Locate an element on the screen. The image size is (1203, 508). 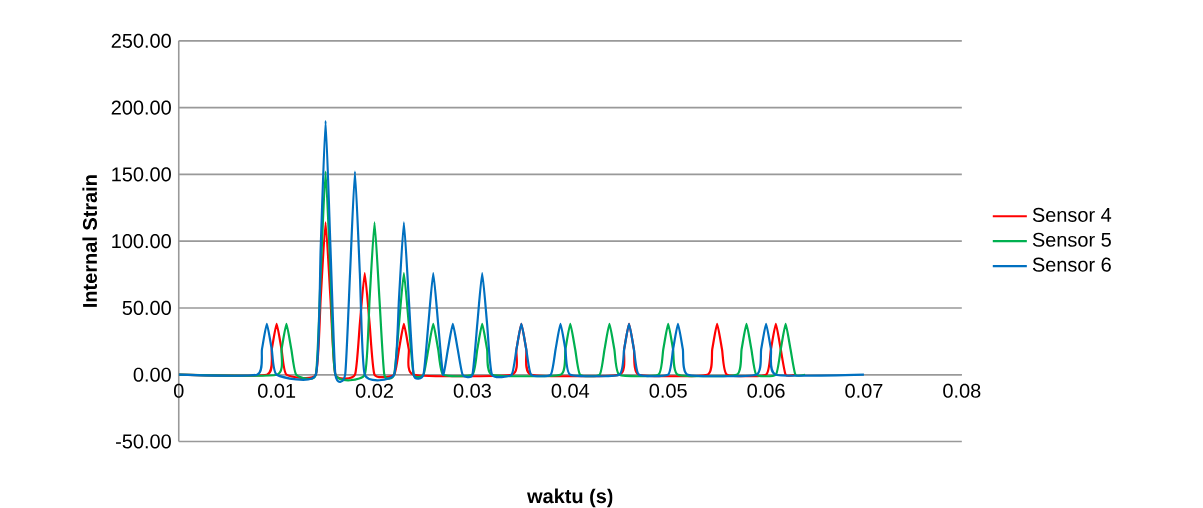
y-tick-label: -50.00 is located at coordinates (143, 441).